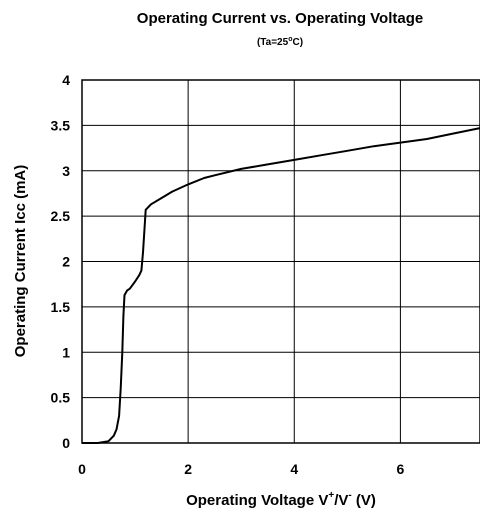 The image size is (480, 518). What do you see at coordinates (61, 261) in the screenshot?
I see `y-tick-labels: 0 0.5 1 1.5 2 2.5 3 3.5 4` at bounding box center [61, 261].